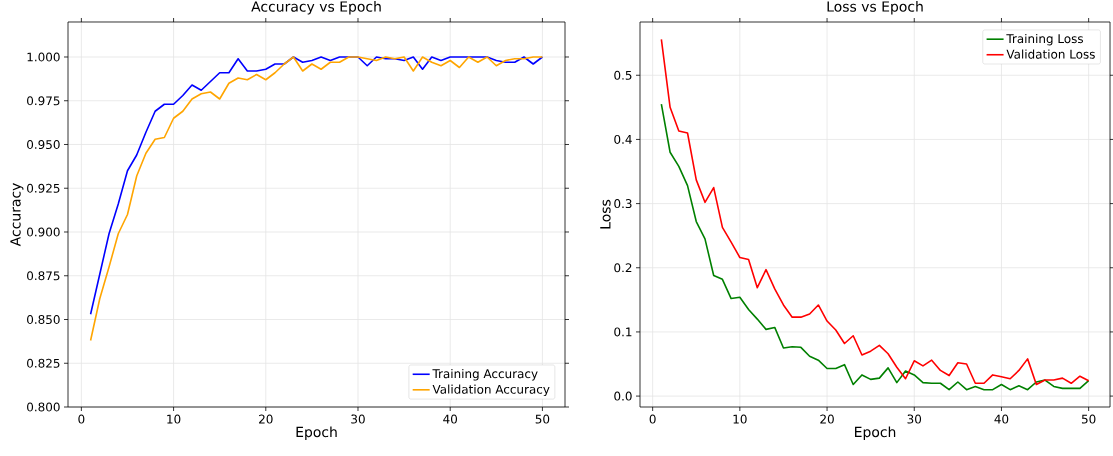  Describe the element at coordinates (43, 407) in the screenshot. I see `y-tick-label: 0.800` at that location.